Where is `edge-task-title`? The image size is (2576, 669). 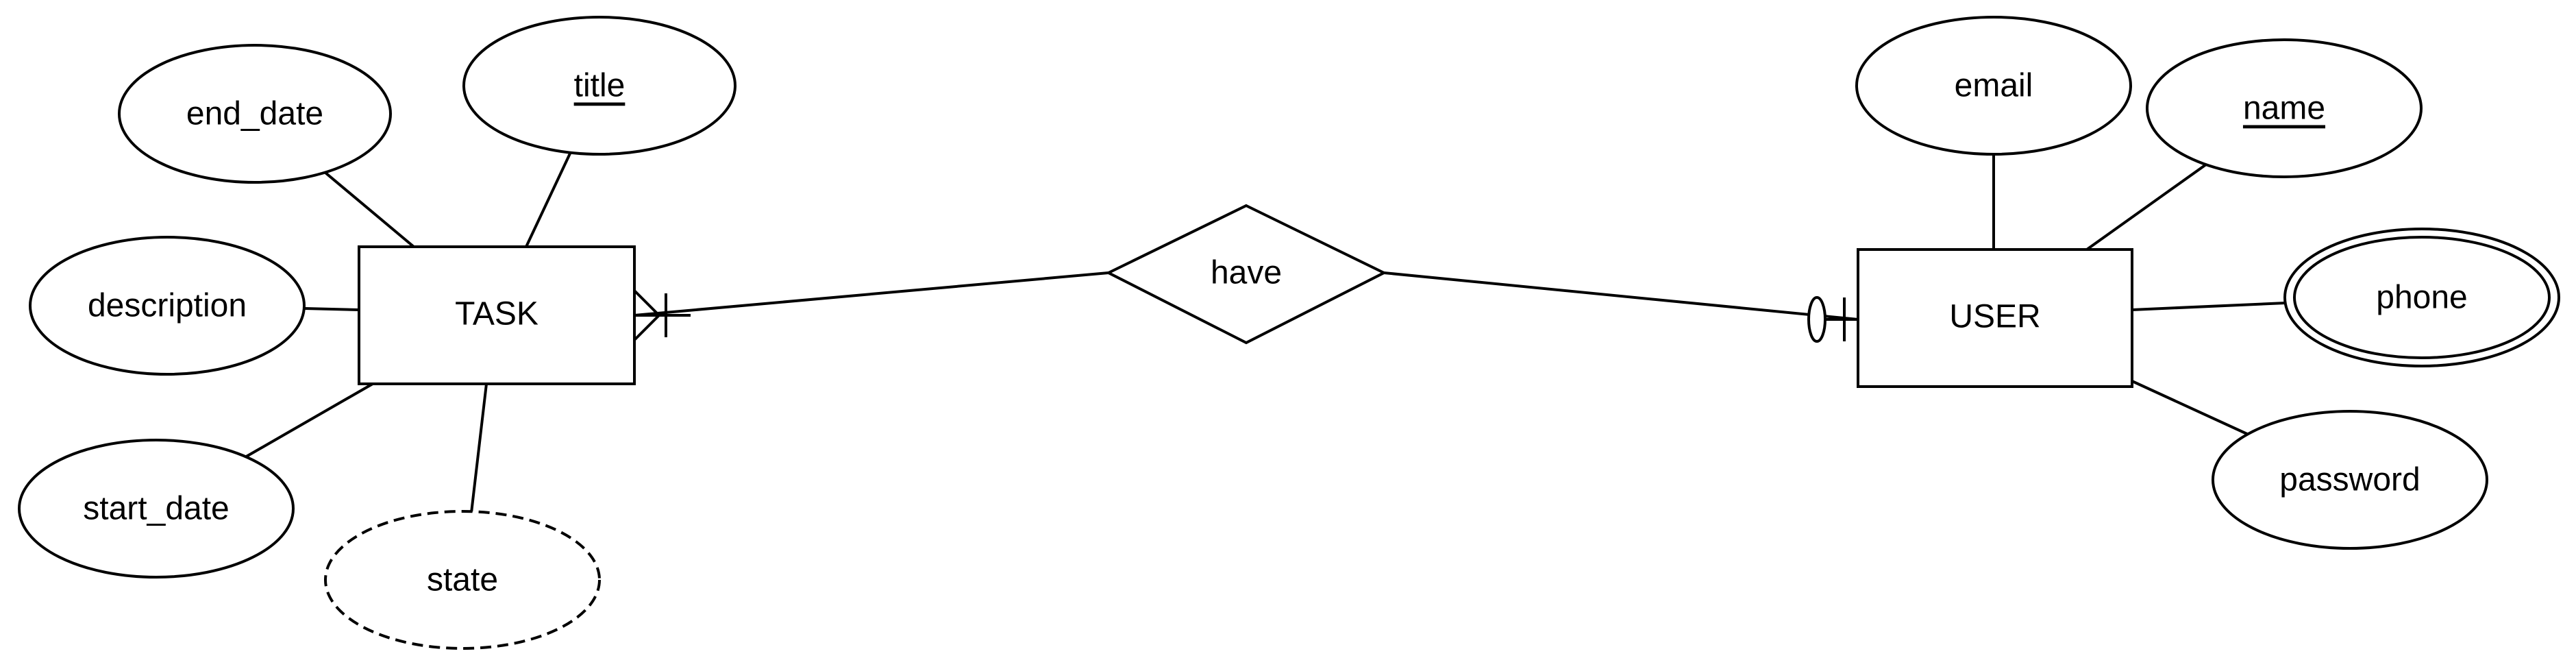 edge-task-title is located at coordinates (548, 200).